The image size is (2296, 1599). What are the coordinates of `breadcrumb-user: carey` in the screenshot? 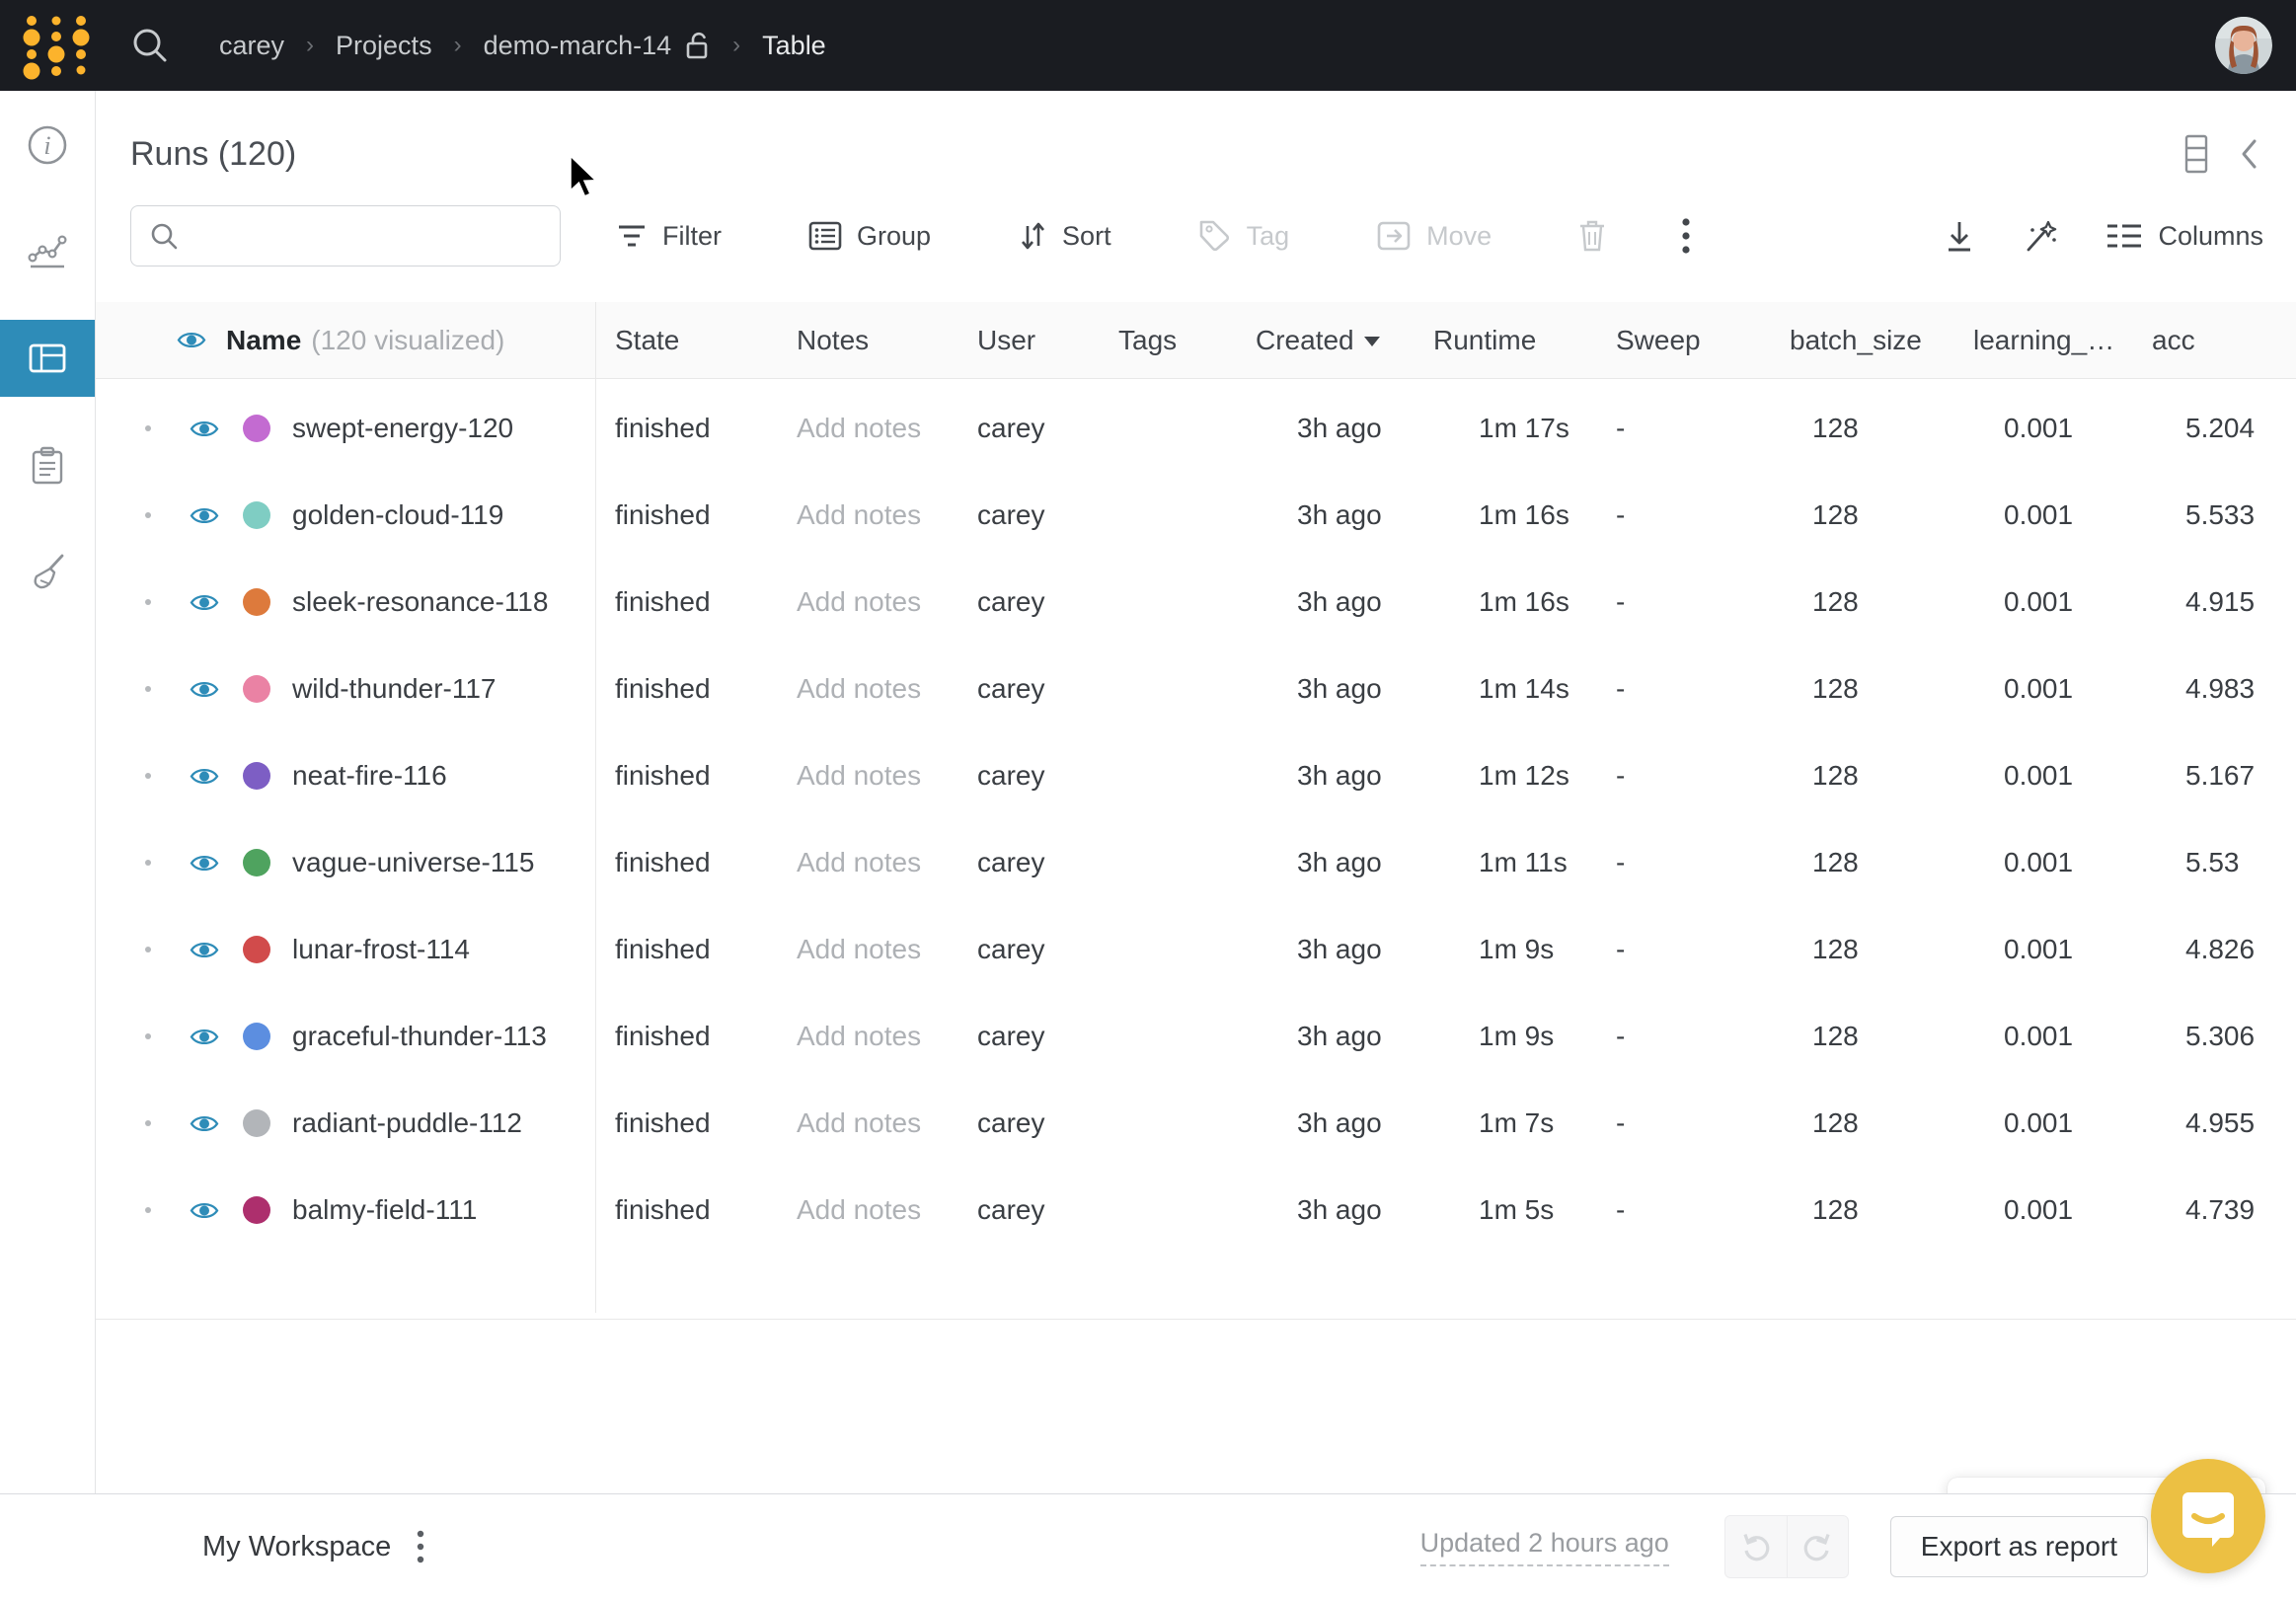 It's located at (252, 45).